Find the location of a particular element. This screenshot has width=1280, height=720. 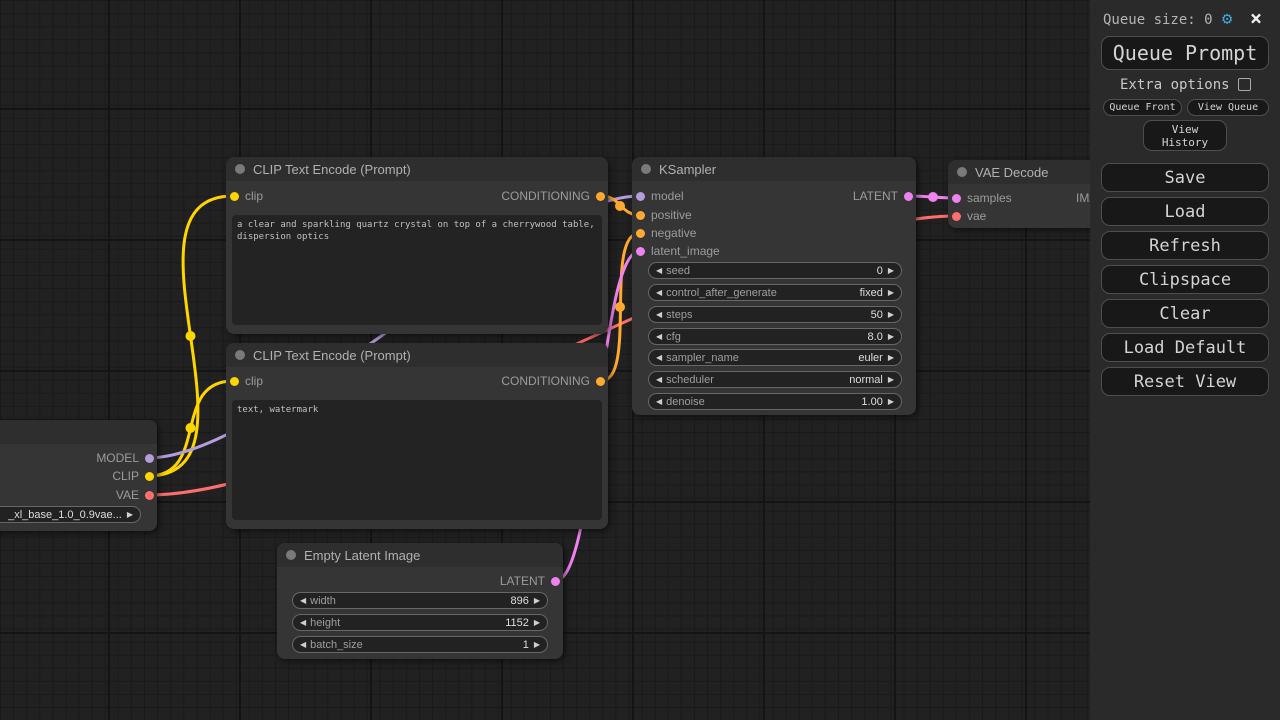

input-vae: vae is located at coordinates (969, 216).